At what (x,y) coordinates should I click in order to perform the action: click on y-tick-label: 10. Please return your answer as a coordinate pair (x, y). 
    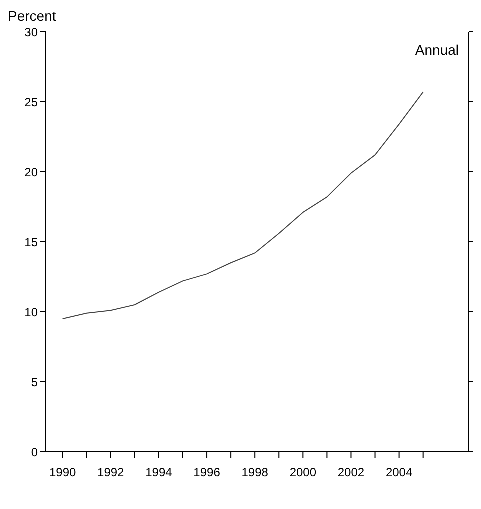
    Looking at the image, I should click on (31, 312).